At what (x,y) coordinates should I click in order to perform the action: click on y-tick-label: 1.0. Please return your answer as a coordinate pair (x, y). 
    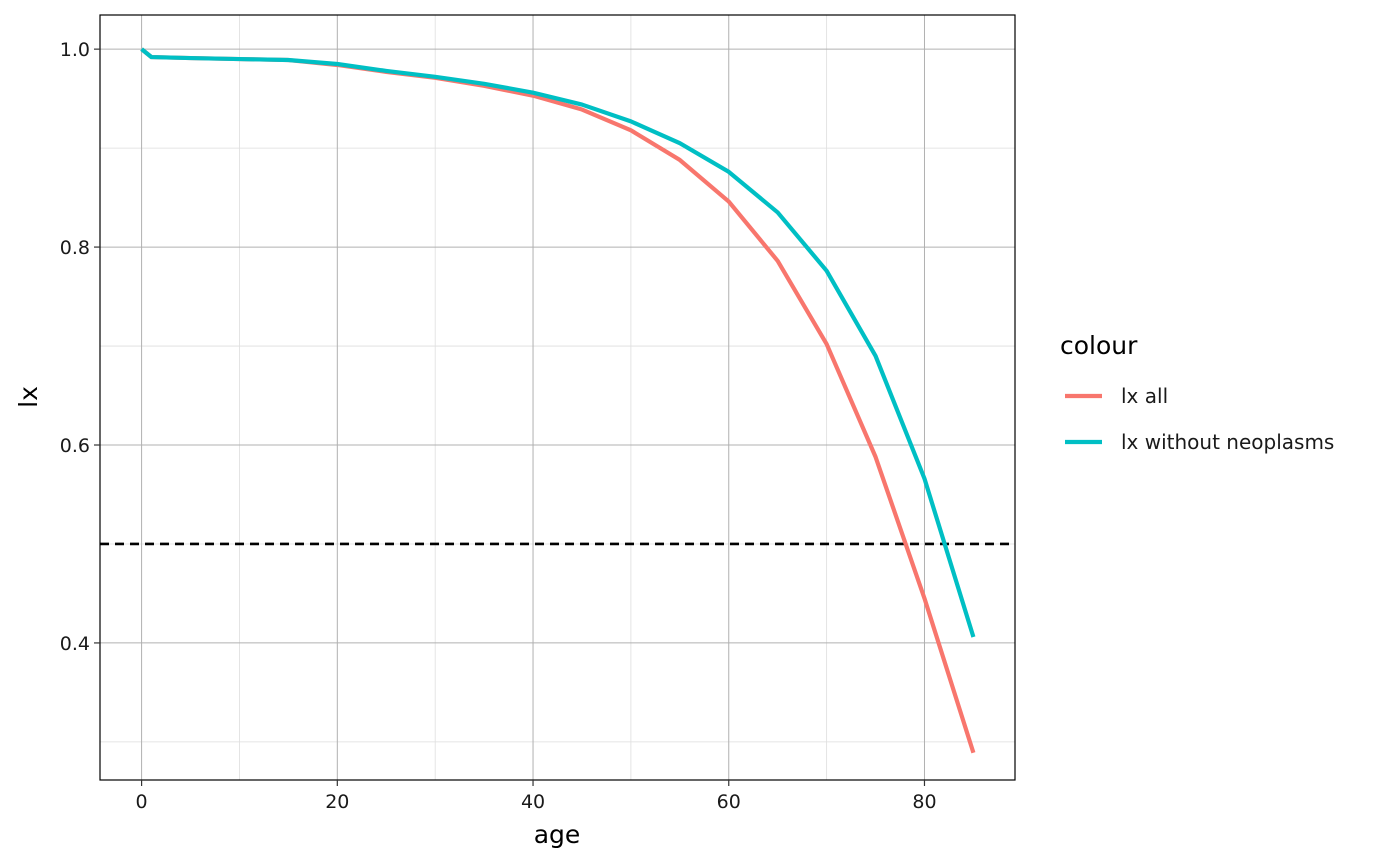
    Looking at the image, I should click on (75, 50).